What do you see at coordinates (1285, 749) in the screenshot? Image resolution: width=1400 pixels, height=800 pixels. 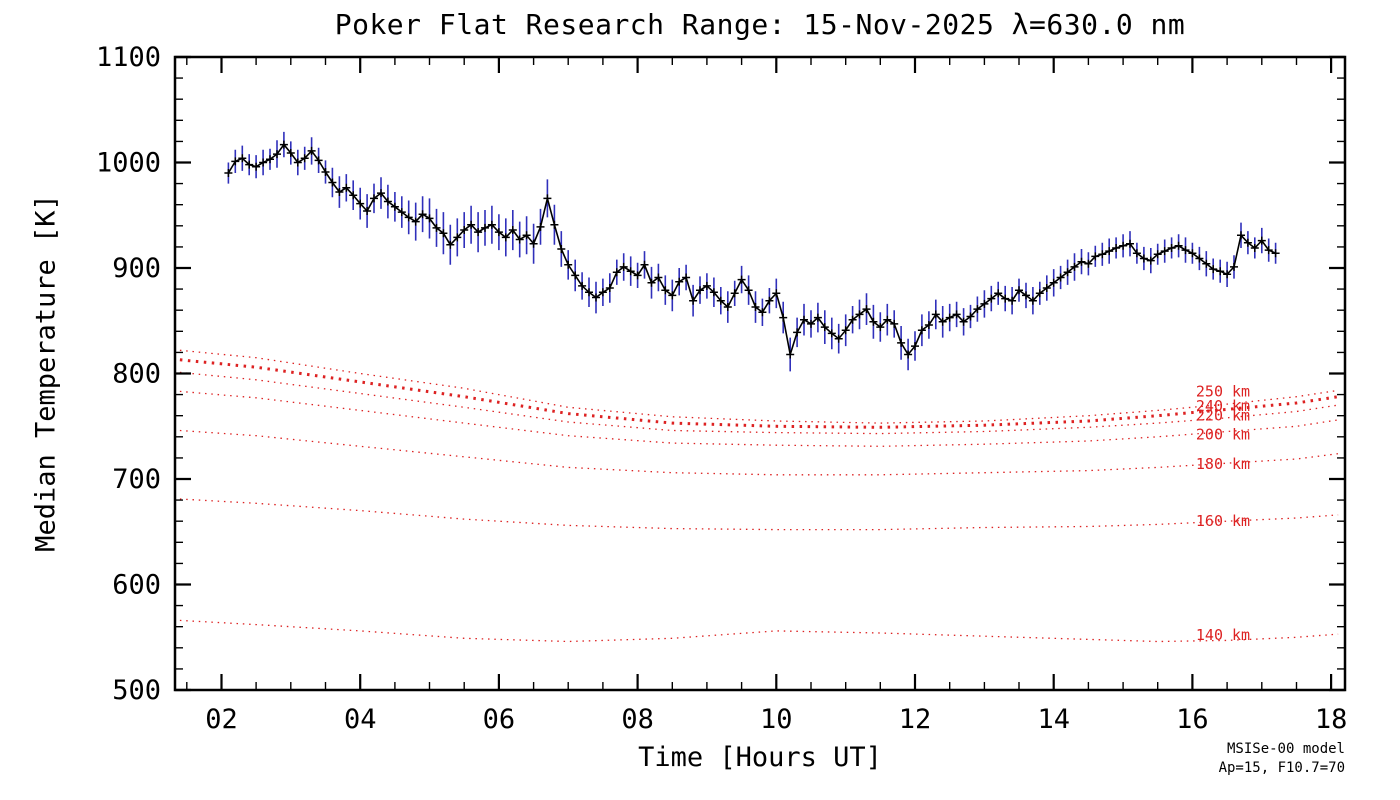 I see `model-footer-line-1: MSISe-00 model` at bounding box center [1285, 749].